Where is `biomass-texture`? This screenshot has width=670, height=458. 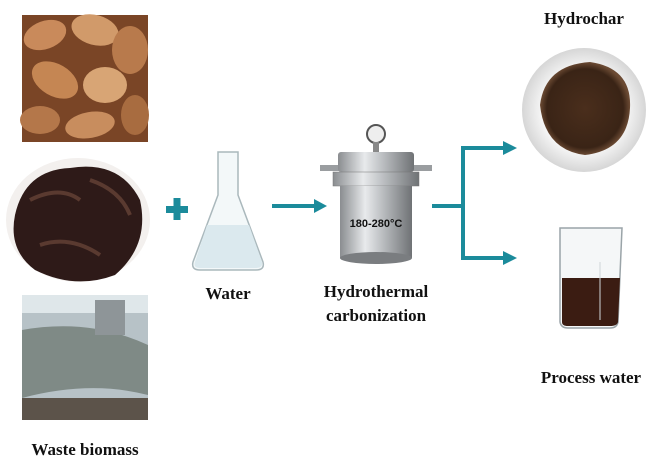
biomass-texture is located at coordinates (80, 217).